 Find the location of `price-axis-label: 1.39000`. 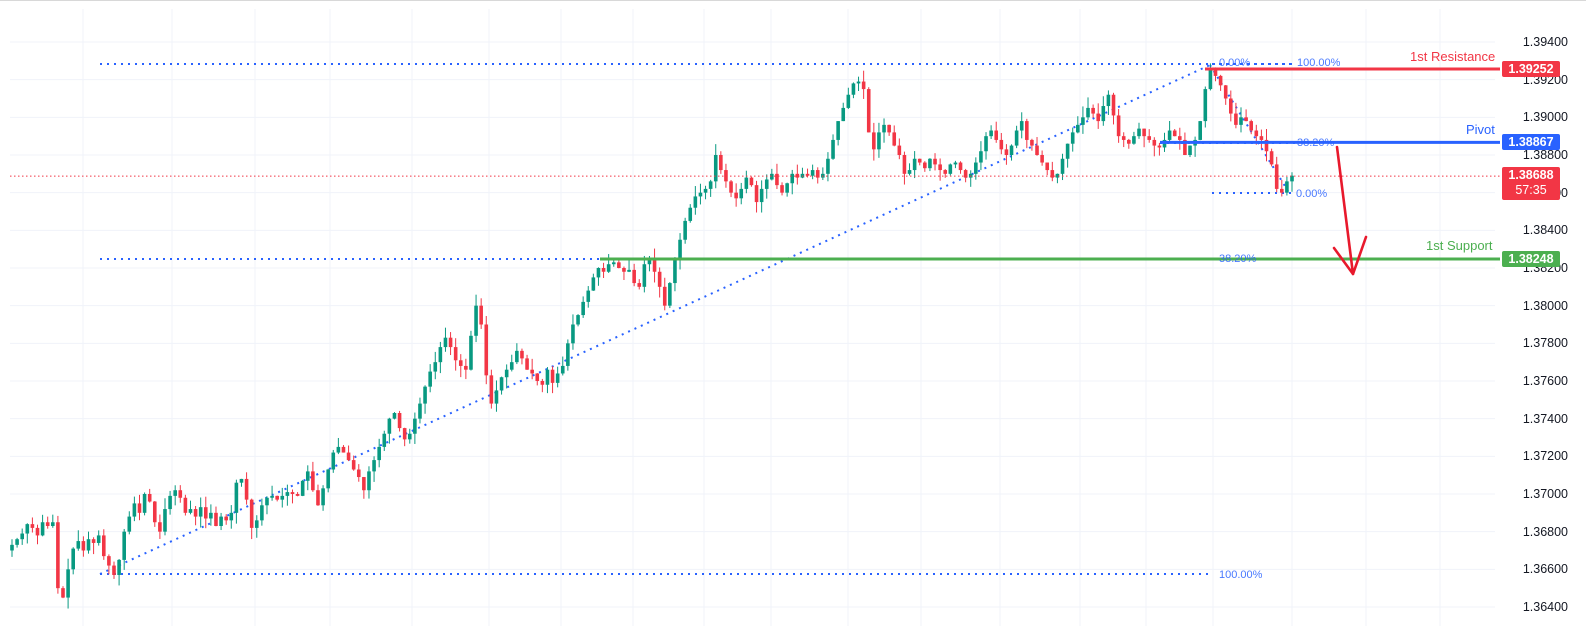

price-axis-label: 1.39000 is located at coordinates (1545, 117).